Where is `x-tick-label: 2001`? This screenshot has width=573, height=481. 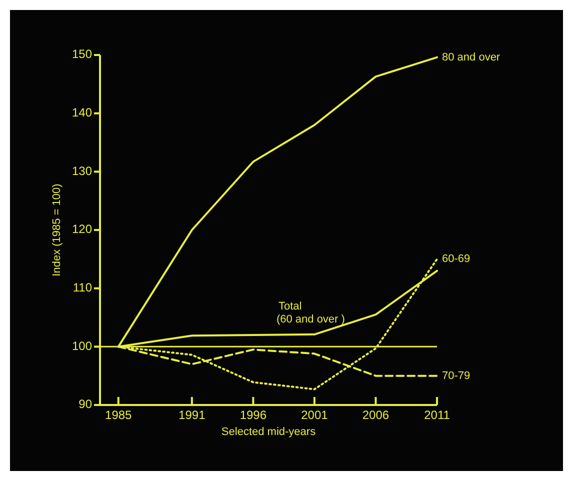
x-tick-label: 2001 is located at coordinates (314, 415).